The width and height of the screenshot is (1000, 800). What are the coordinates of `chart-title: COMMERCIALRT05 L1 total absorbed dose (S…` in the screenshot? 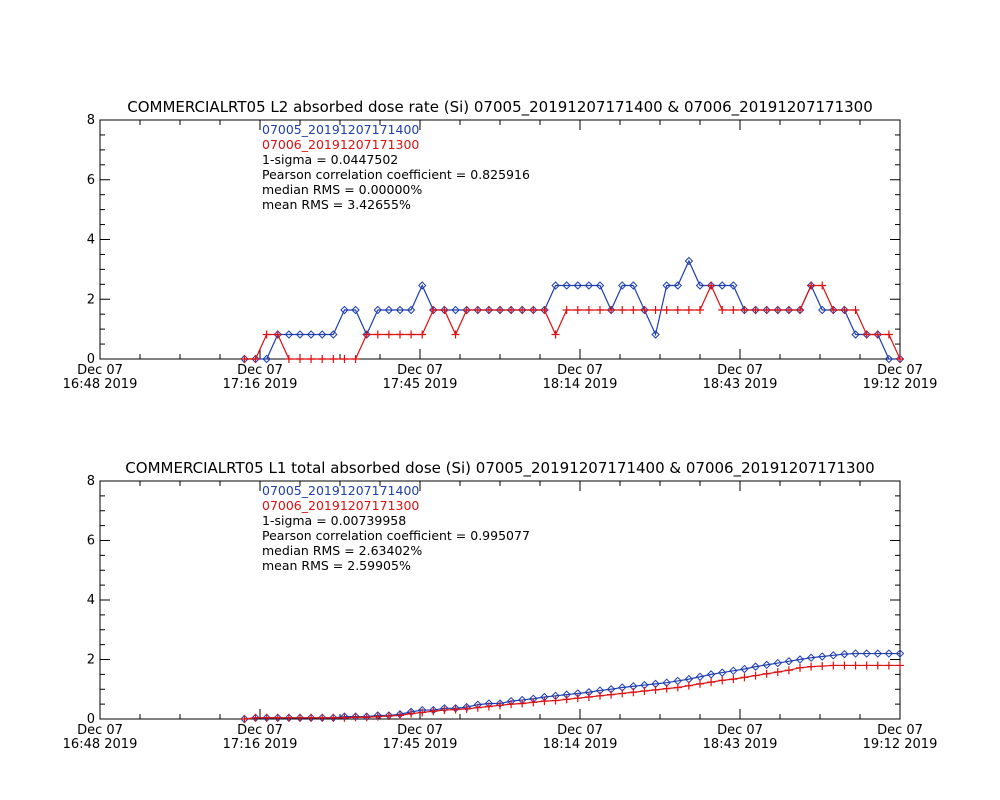 It's located at (499, 468).